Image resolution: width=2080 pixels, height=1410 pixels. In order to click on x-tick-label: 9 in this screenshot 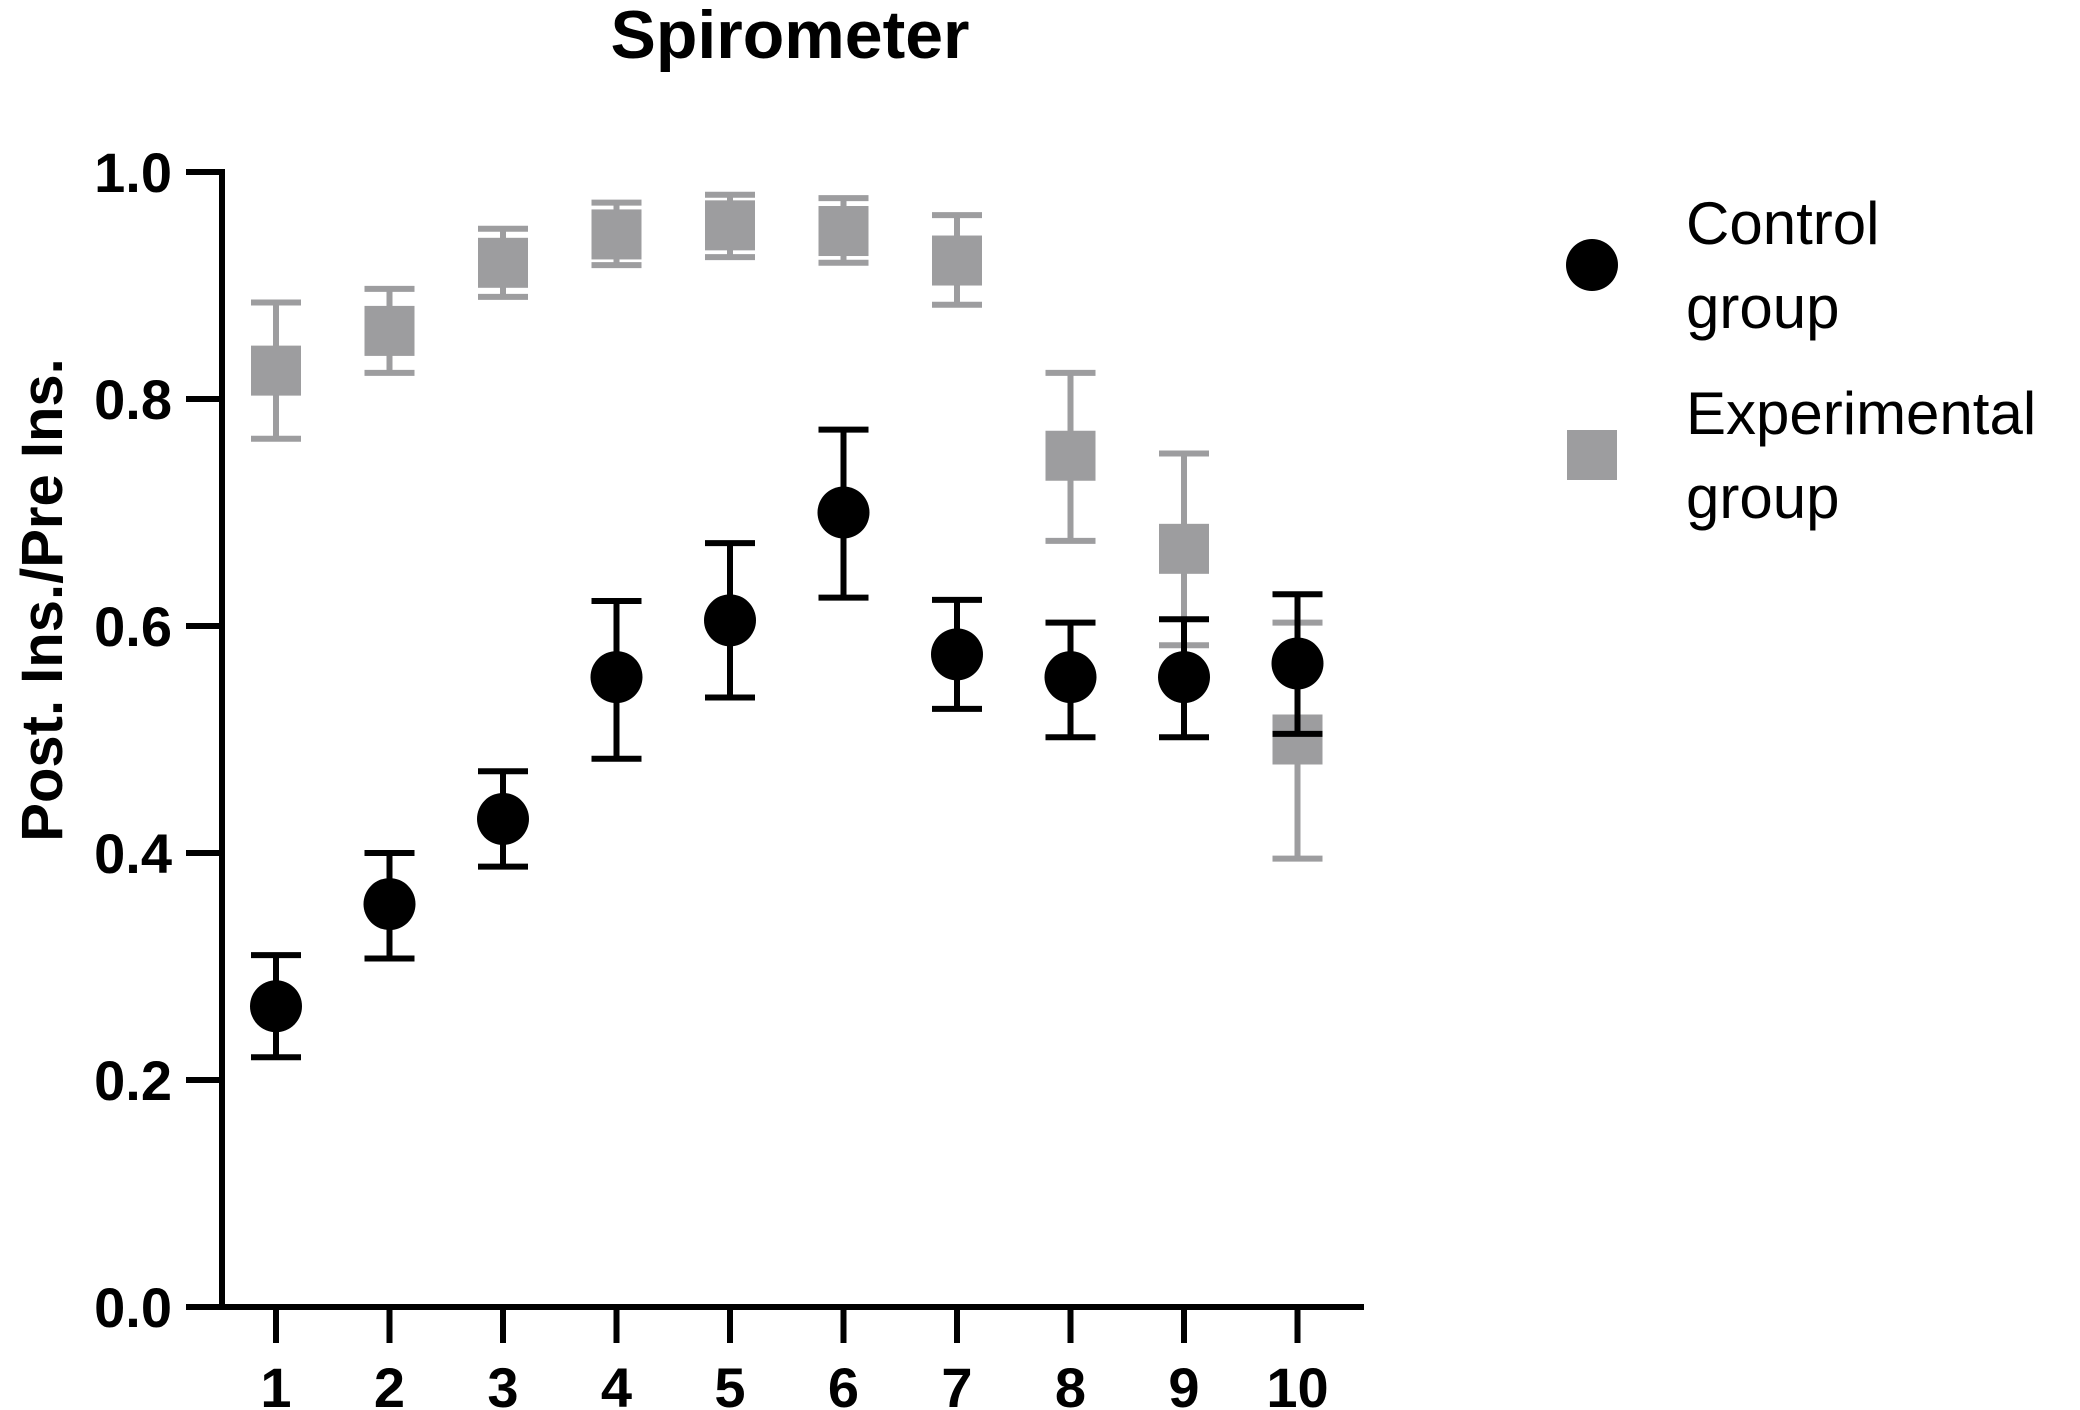, I will do `click(1183, 1383)`.